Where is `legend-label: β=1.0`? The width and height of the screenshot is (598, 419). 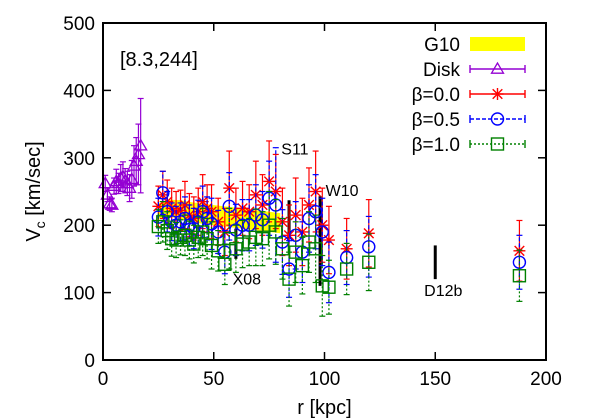 legend-label: β=1.0 is located at coordinates (436, 145).